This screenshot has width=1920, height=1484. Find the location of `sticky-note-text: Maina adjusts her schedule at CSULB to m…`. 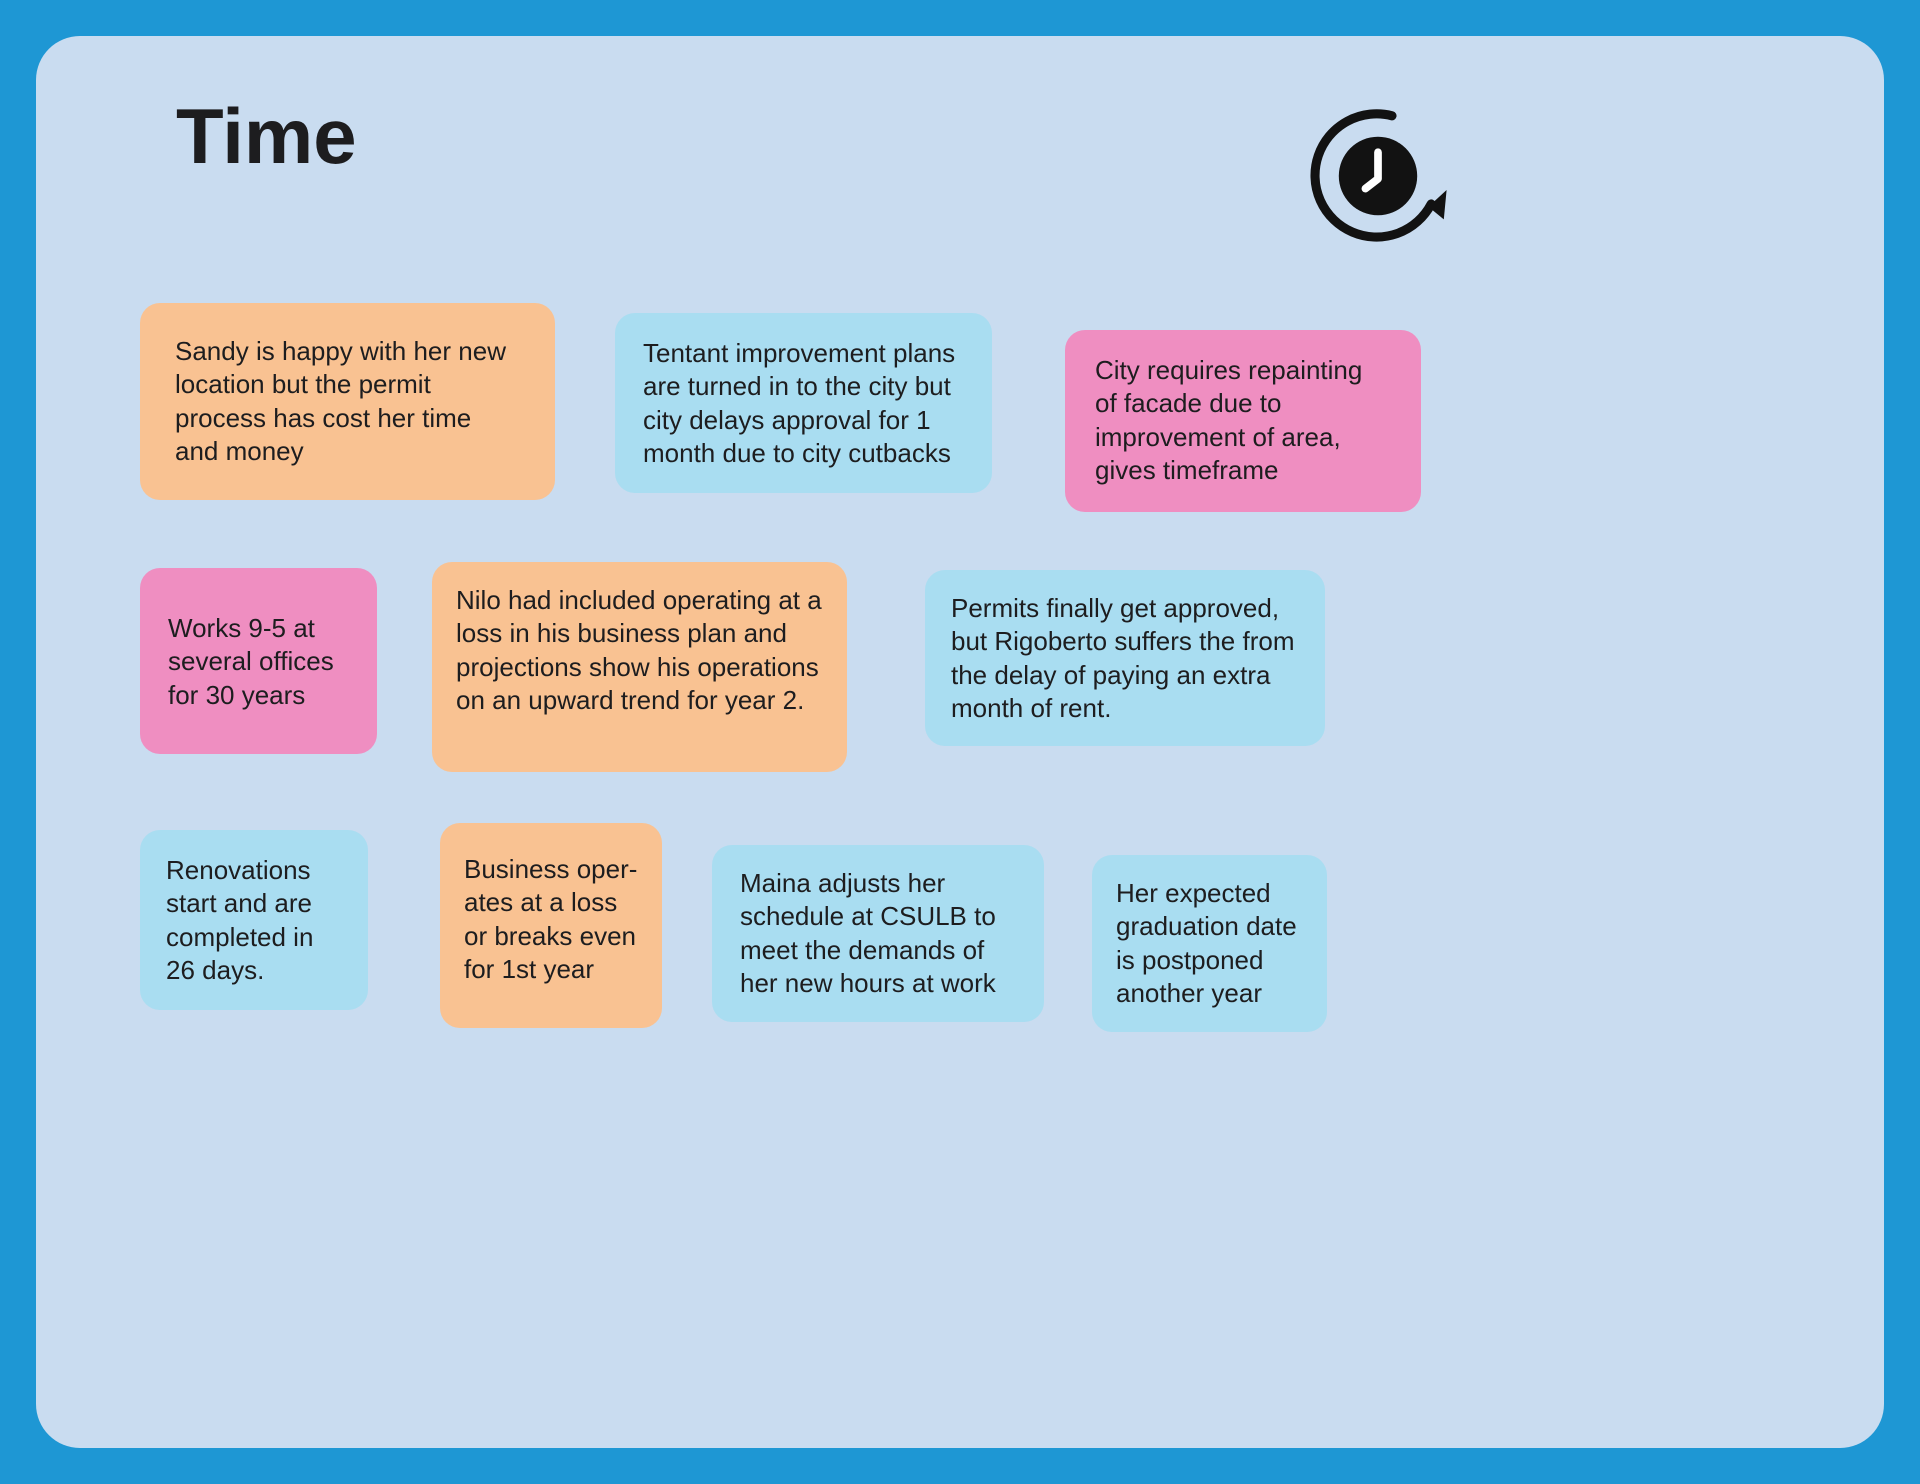

sticky-note-text: Maina adjusts her schedule at CSULB to m… is located at coordinates (868, 933).